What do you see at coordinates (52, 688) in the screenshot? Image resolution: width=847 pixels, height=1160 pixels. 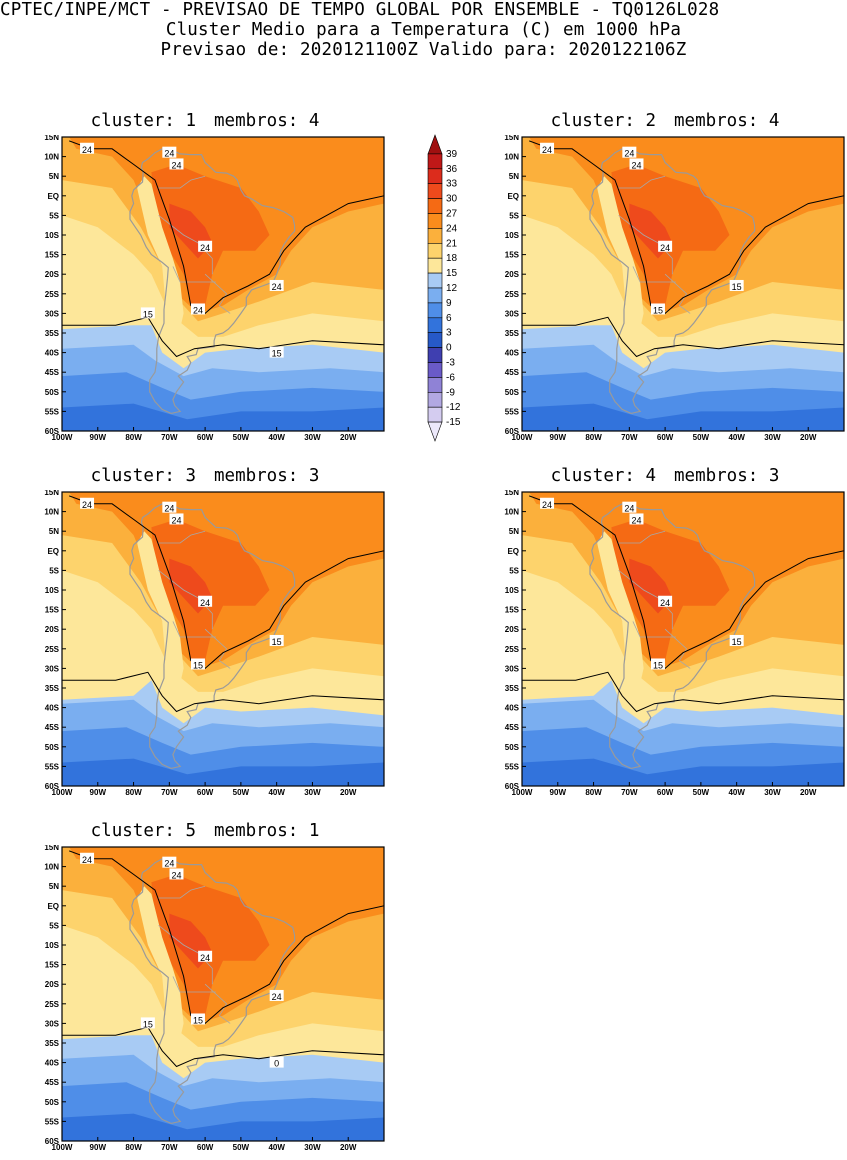 I see `latitude-label: 35S` at bounding box center [52, 688].